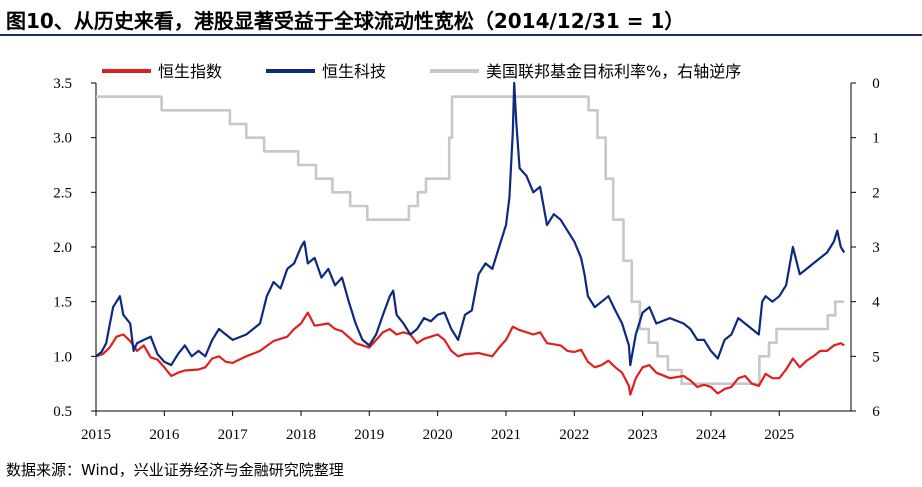  Describe the element at coordinates (62, 84) in the screenshot. I see `left-tick-label: 3.5` at that location.